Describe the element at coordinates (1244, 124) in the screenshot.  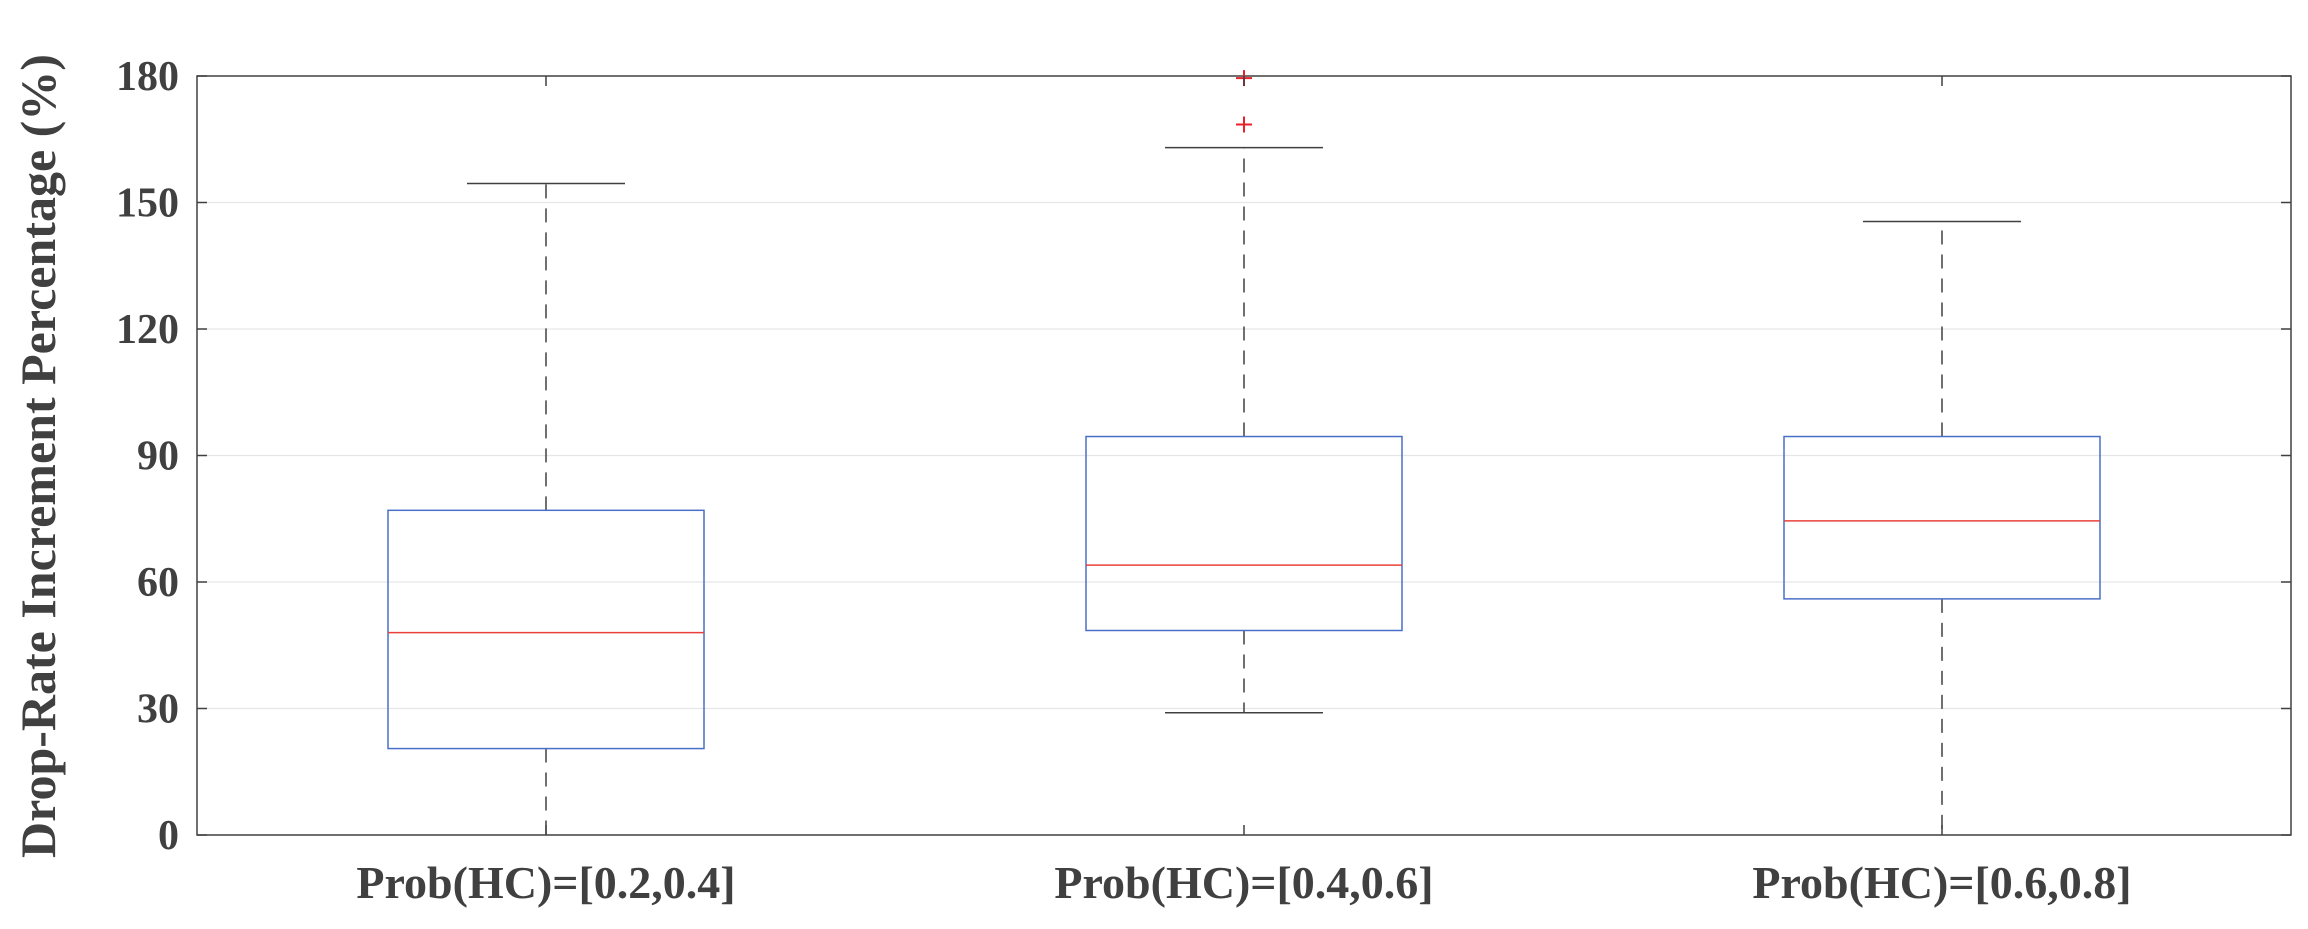
I see `outlier-point` at that location.